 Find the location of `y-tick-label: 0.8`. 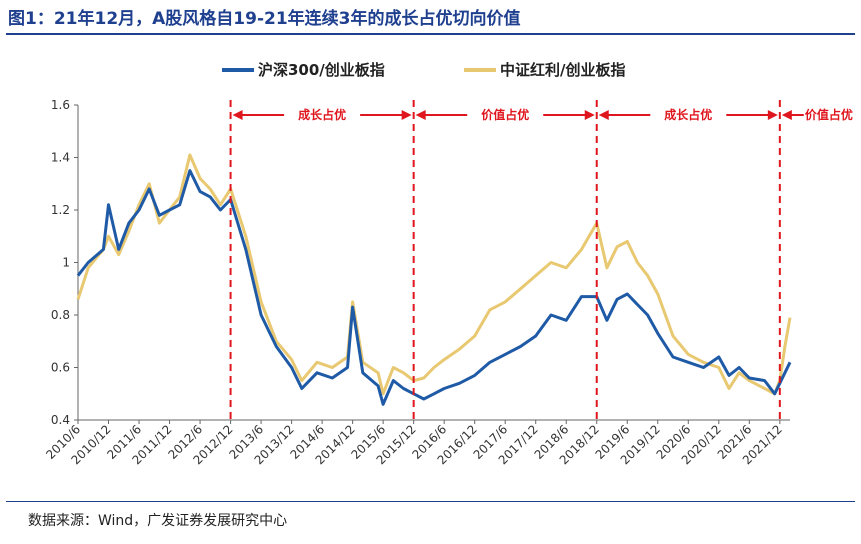

y-tick-label: 0.8 is located at coordinates (60, 315).